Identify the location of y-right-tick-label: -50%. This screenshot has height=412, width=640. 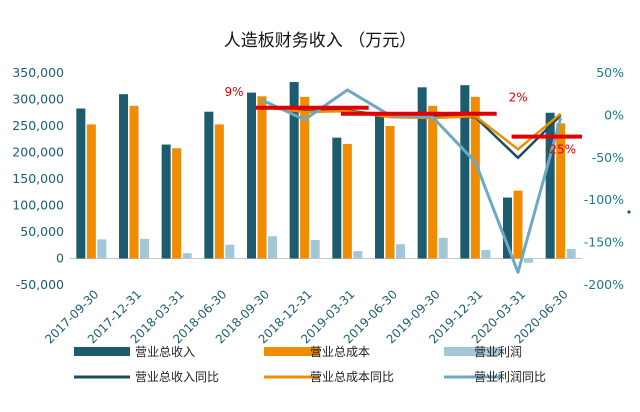
(608, 157).